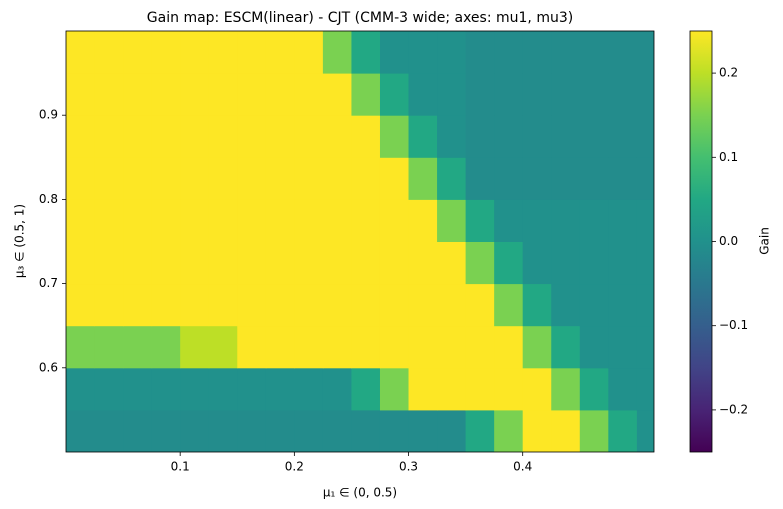  What do you see at coordinates (48, 199) in the screenshot?
I see `y-tick-label: 0.8` at bounding box center [48, 199].